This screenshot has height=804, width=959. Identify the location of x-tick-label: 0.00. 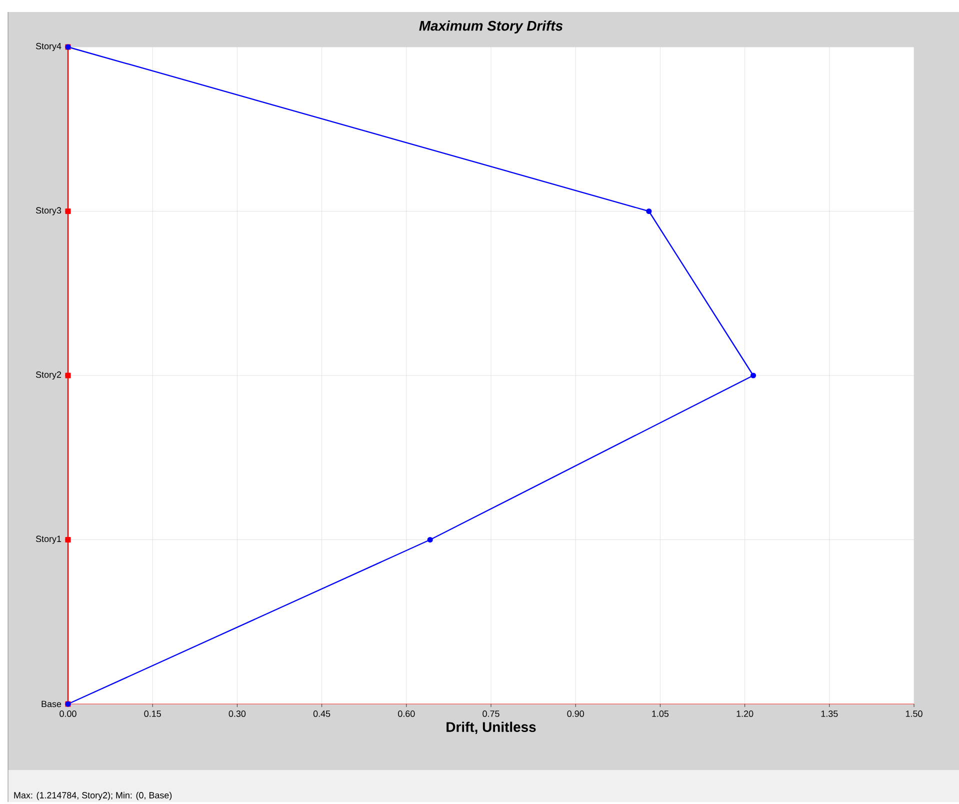
(68, 714).